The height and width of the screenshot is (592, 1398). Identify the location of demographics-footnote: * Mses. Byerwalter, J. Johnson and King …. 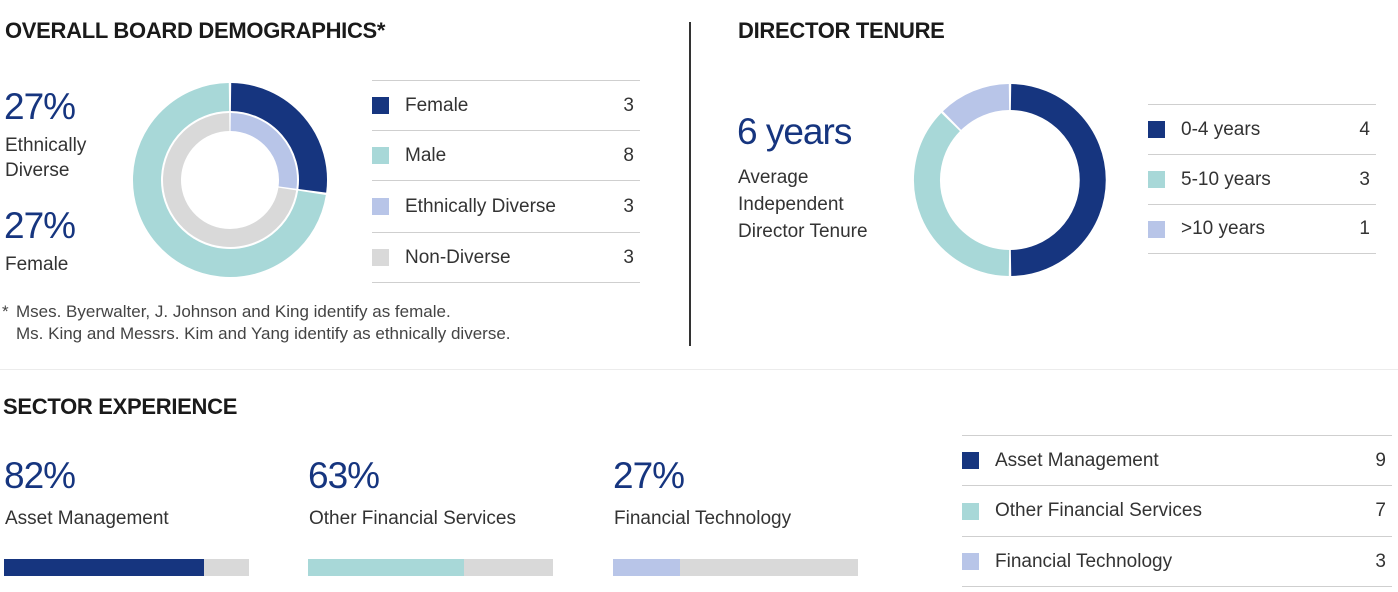
(322, 323).